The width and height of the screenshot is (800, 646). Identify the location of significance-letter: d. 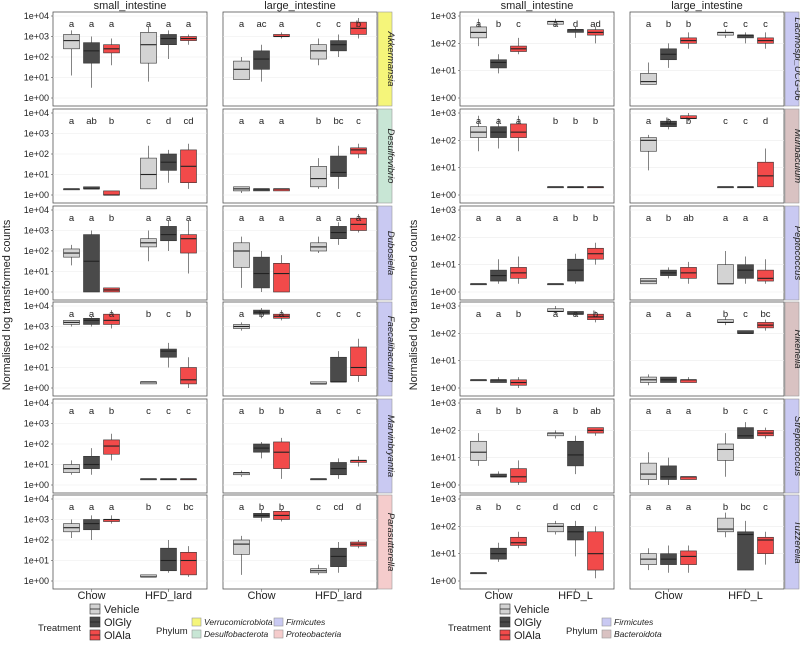
(765, 121).